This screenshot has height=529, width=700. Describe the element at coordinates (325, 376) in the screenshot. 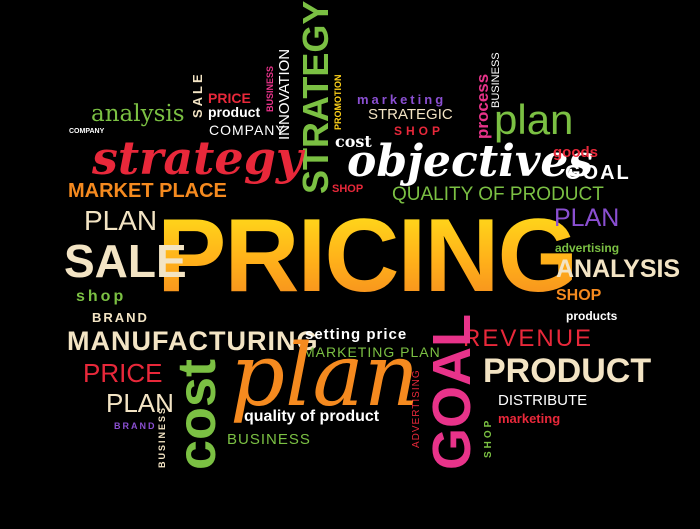

I see `word-plan-big: plan` at that location.